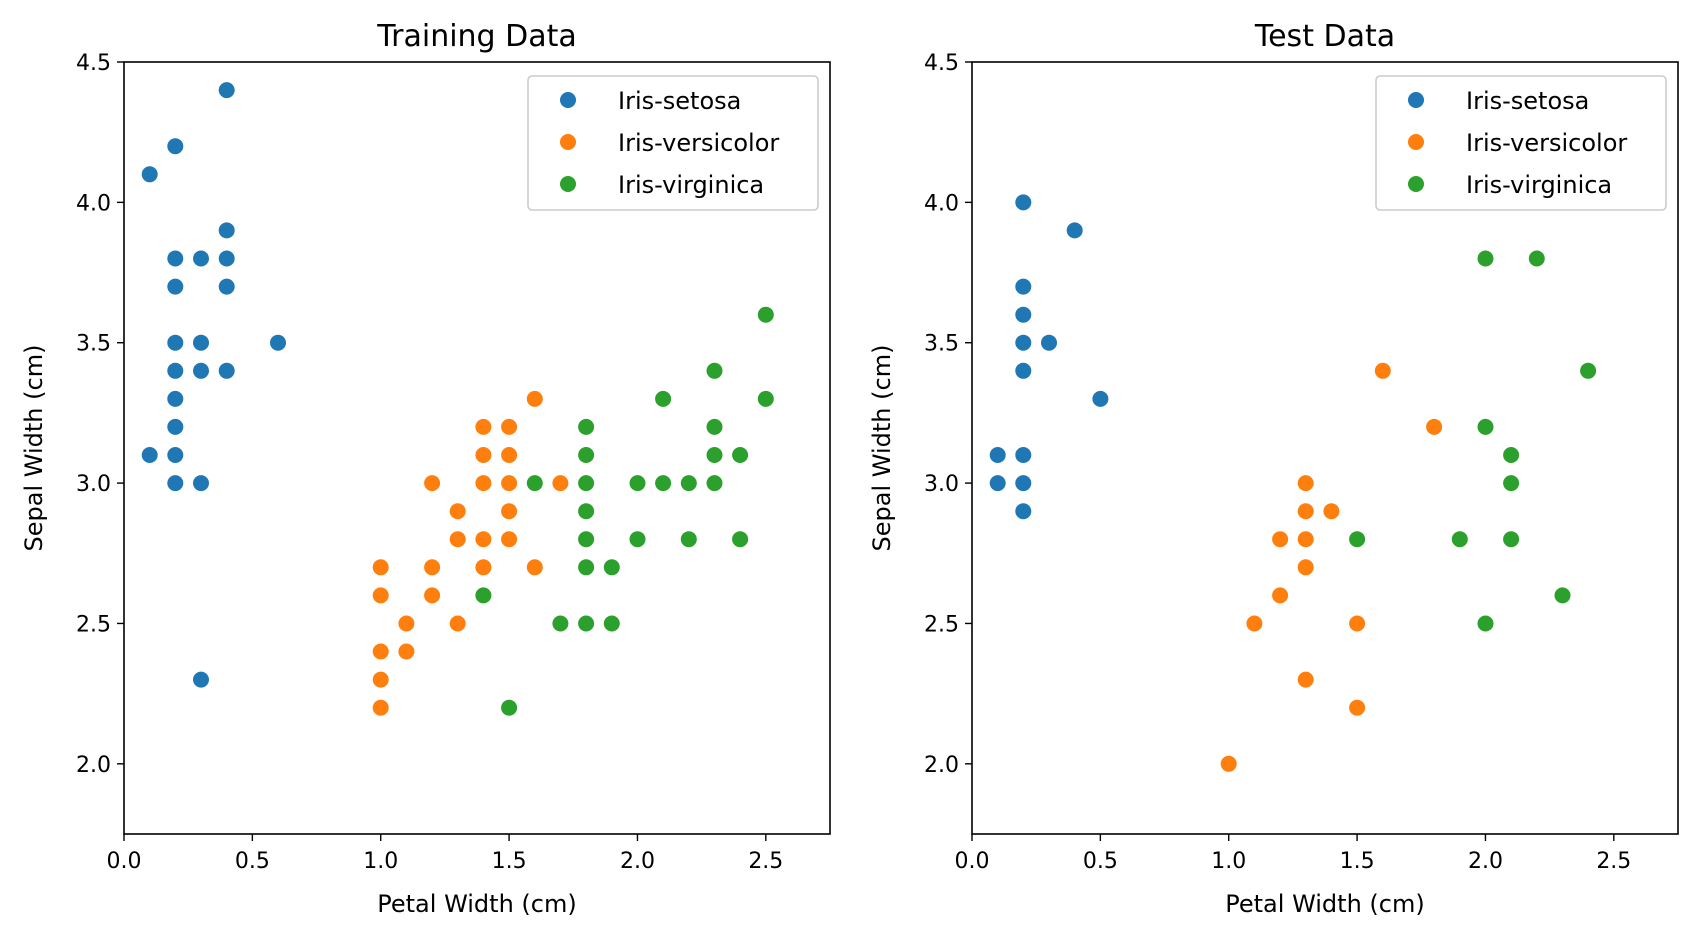  I want to click on x-tick-label: 0.5, so click(252, 861).